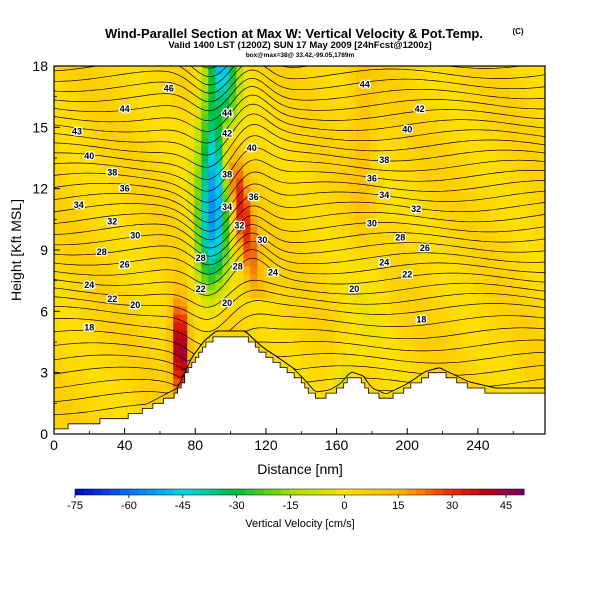 The width and height of the screenshot is (600, 600). I want to click on theta-label: 20, so click(354, 289).